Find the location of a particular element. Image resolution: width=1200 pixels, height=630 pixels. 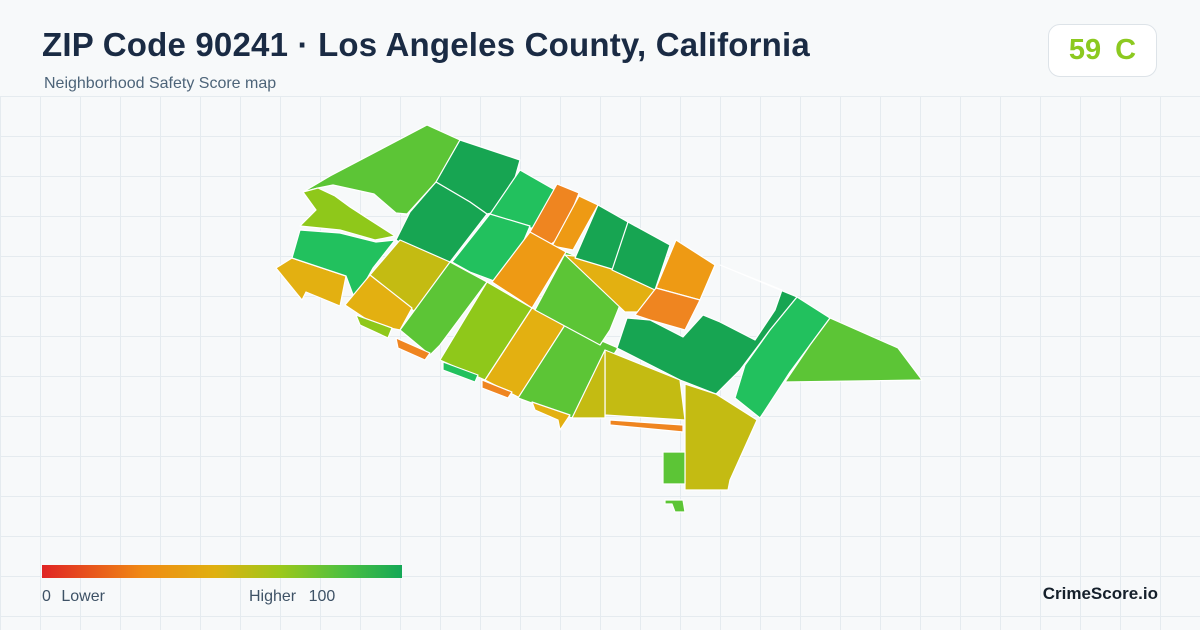

legend-max-text: Higher is located at coordinates (273, 596).